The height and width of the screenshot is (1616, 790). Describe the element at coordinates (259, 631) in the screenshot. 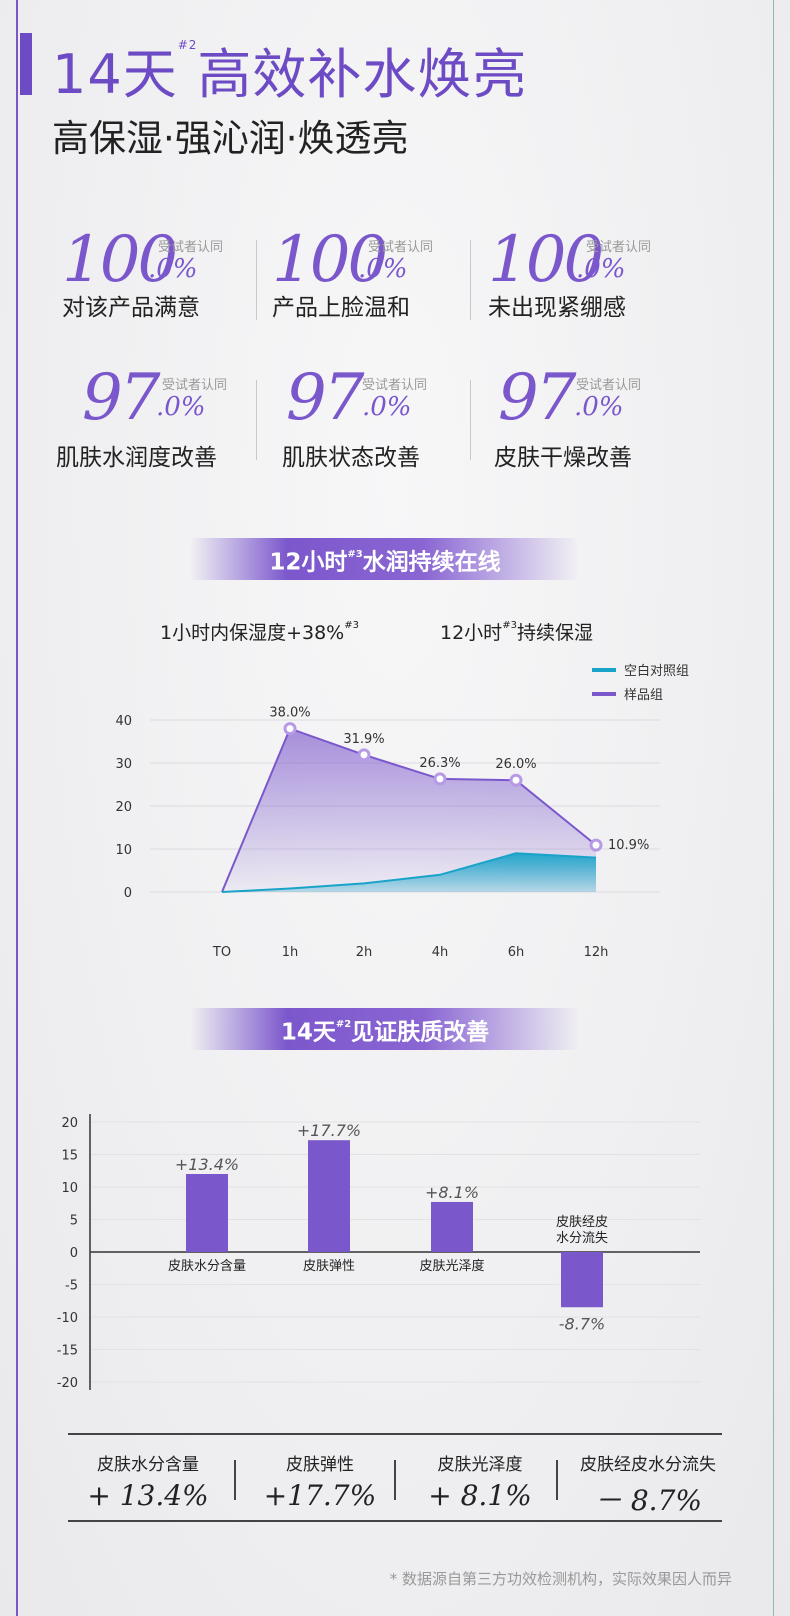

I see `caption-1h: 1小时内保湿度+38%#3` at that location.